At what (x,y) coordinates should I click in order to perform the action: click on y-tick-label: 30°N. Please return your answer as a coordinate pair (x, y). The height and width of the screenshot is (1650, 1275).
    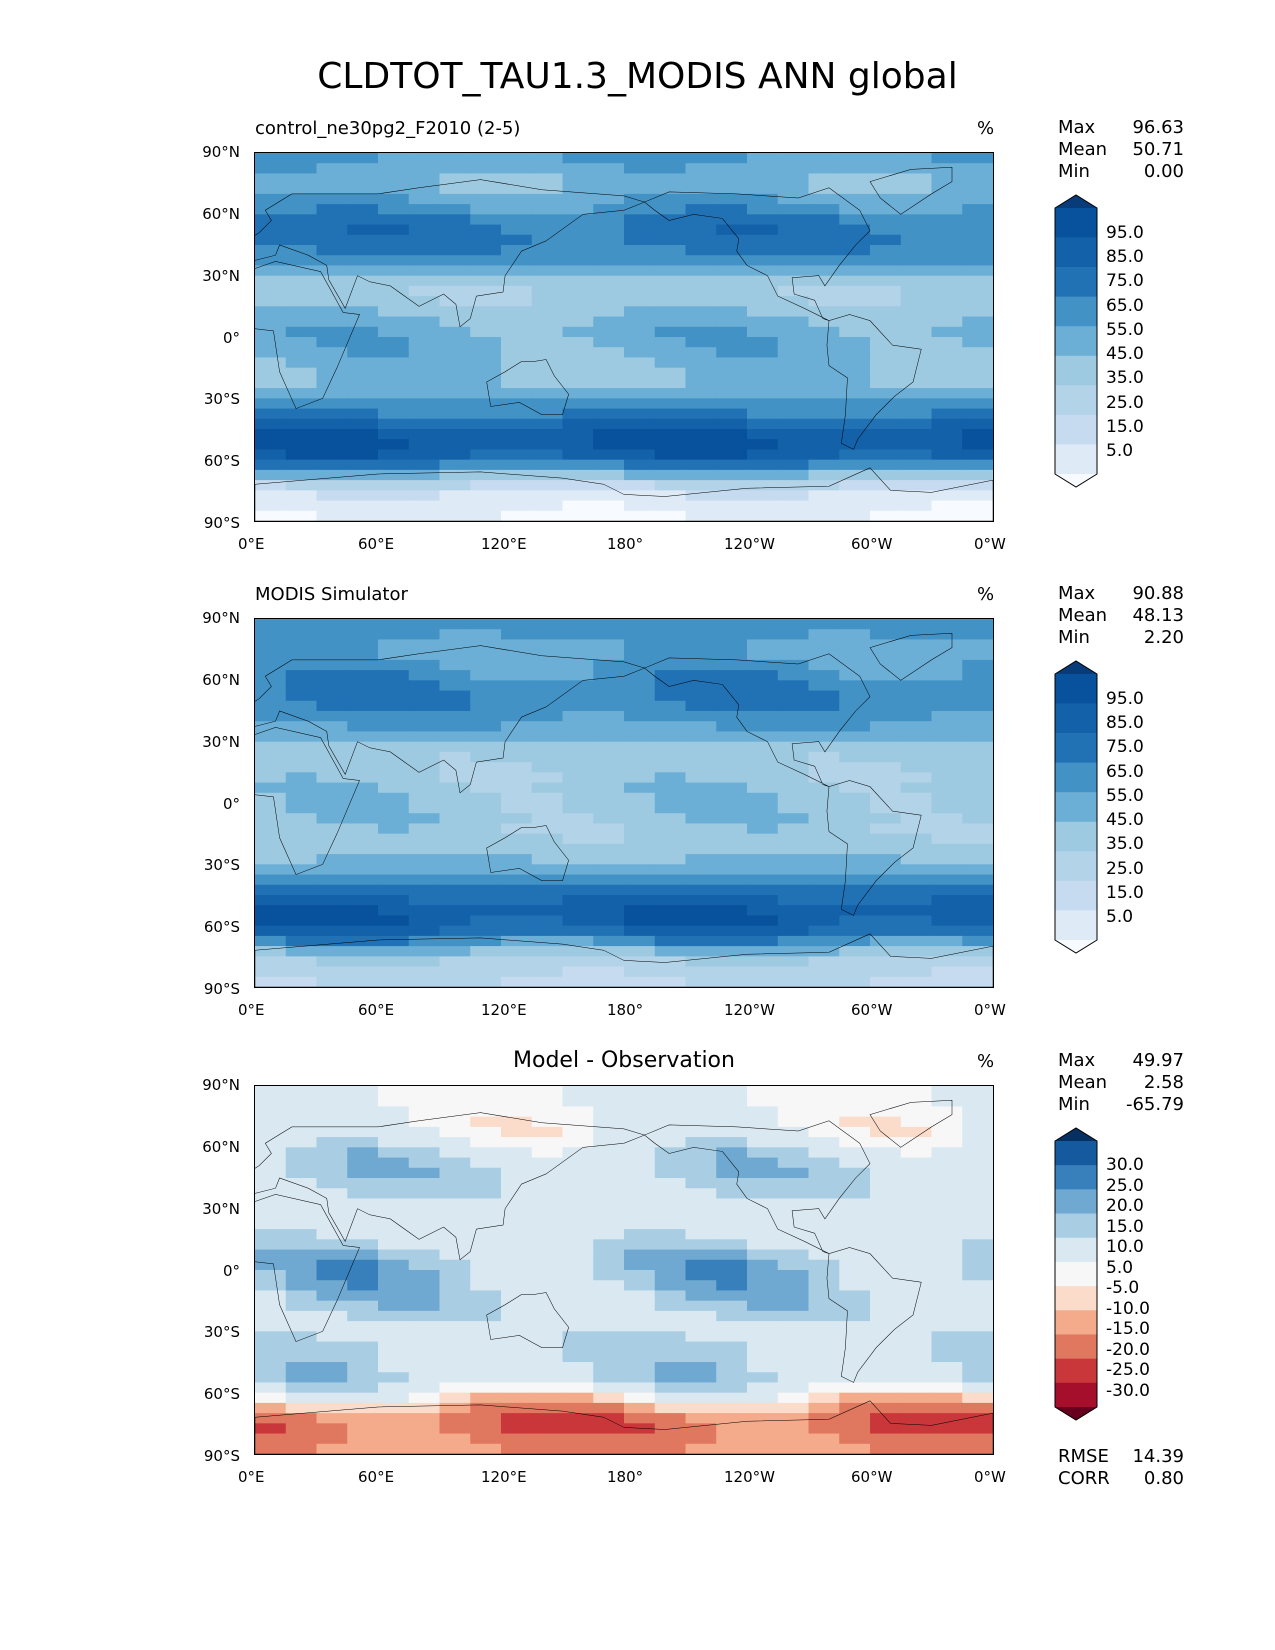
    Looking at the image, I should click on (221, 1209).